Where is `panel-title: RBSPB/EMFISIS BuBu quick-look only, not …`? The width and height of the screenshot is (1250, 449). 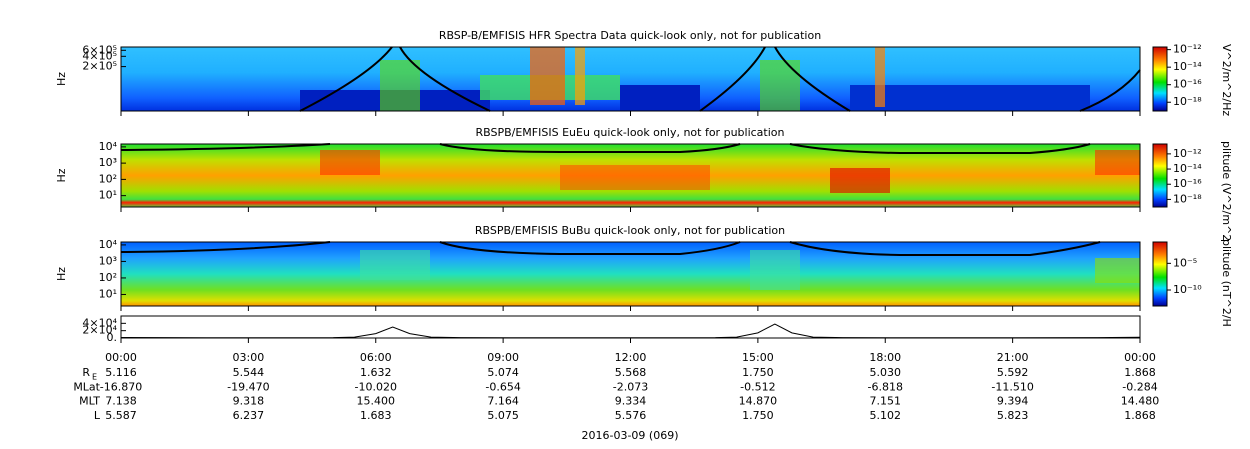 panel-title: RBSPB/EMFISIS BuBu quick-look only, not … is located at coordinates (630, 230).